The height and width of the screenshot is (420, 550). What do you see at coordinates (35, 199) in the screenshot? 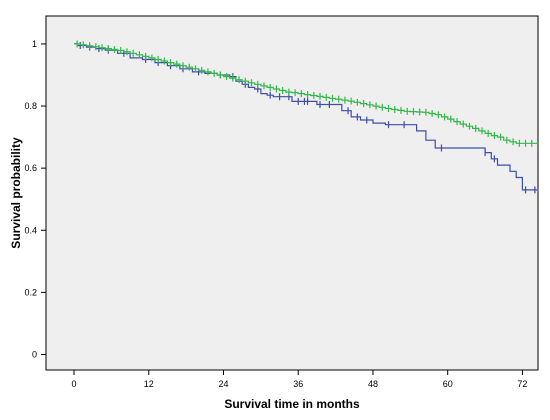
I see `y-axis-ticks: 0 0.2 0.4 0.6 0.8 1` at bounding box center [35, 199].